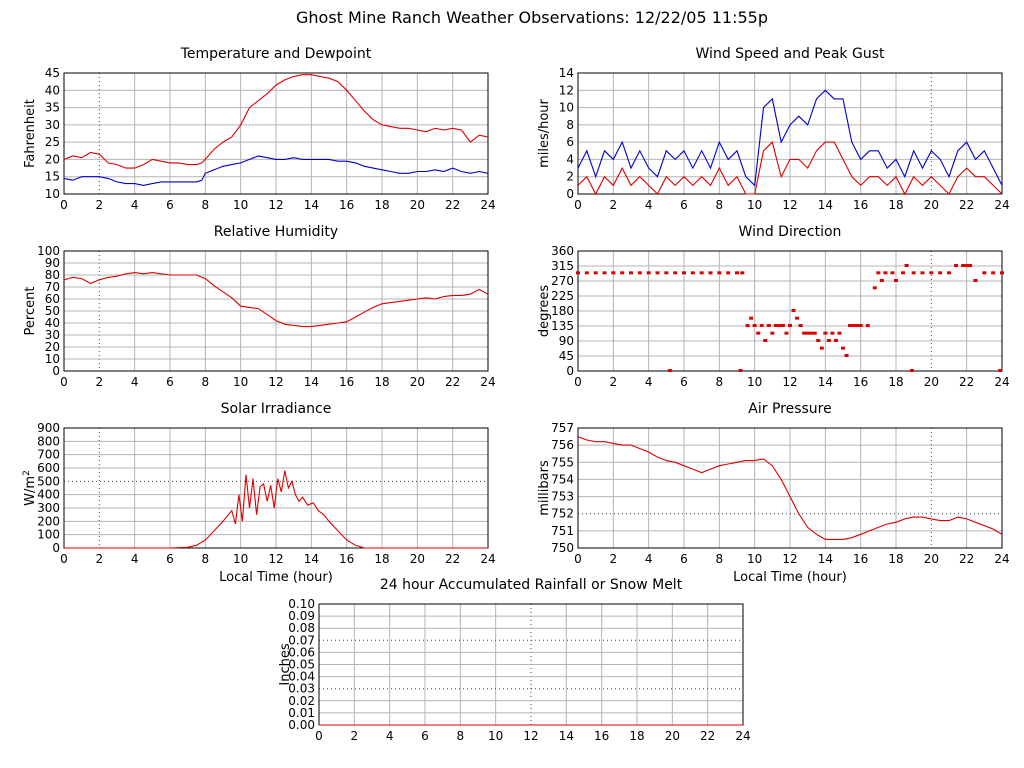  What do you see at coordinates (52, 90) in the screenshot?
I see `y-tick-label: 40` at bounding box center [52, 90].